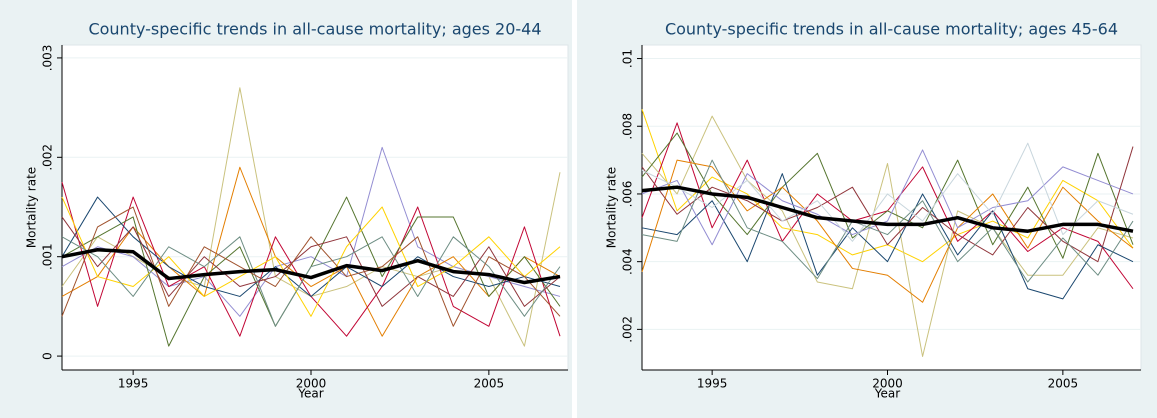 The height and width of the screenshot is (418, 1157). What do you see at coordinates (628, 58) in the screenshot?
I see `y-tick-label: .01` at bounding box center [628, 58].